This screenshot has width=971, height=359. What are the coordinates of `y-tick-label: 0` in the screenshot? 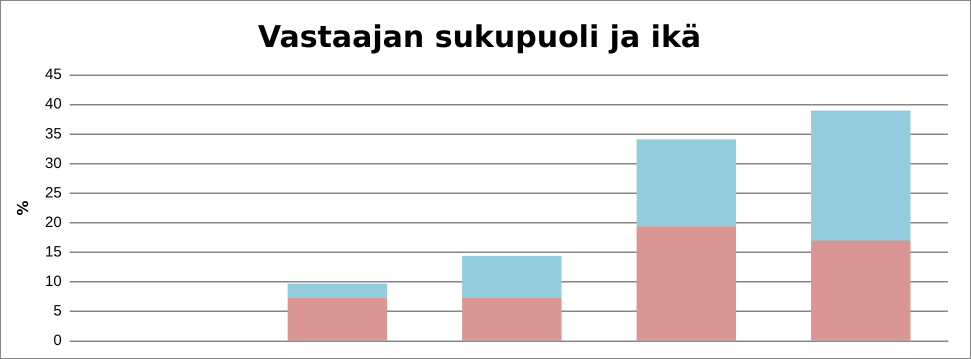 It's located at (57, 341).